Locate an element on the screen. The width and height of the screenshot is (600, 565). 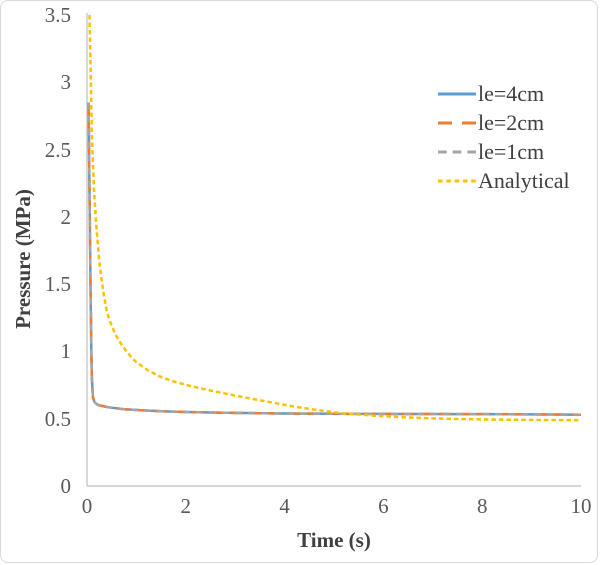
legend-line-sample-le-4cm is located at coordinates (457, 93).